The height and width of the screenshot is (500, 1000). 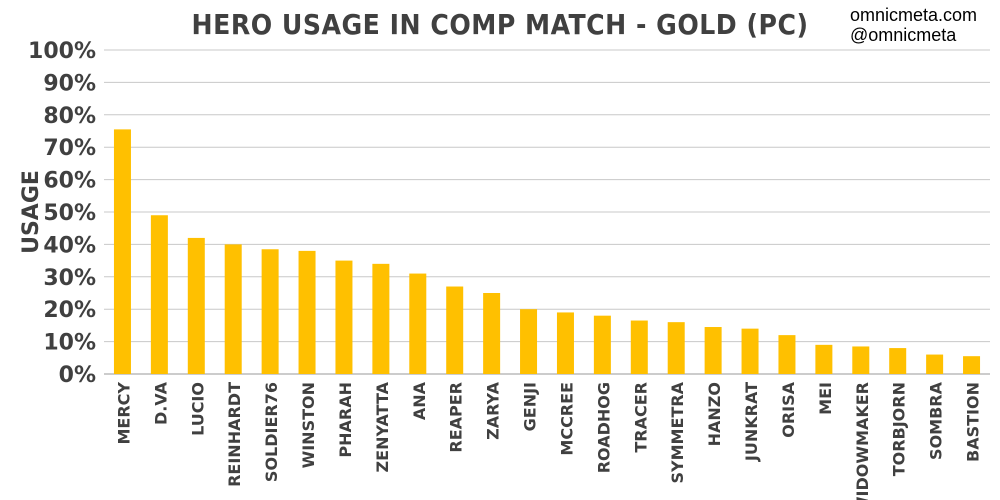 What do you see at coordinates (530, 406) in the screenshot?
I see `x-tick-label: GENJI` at bounding box center [530, 406].